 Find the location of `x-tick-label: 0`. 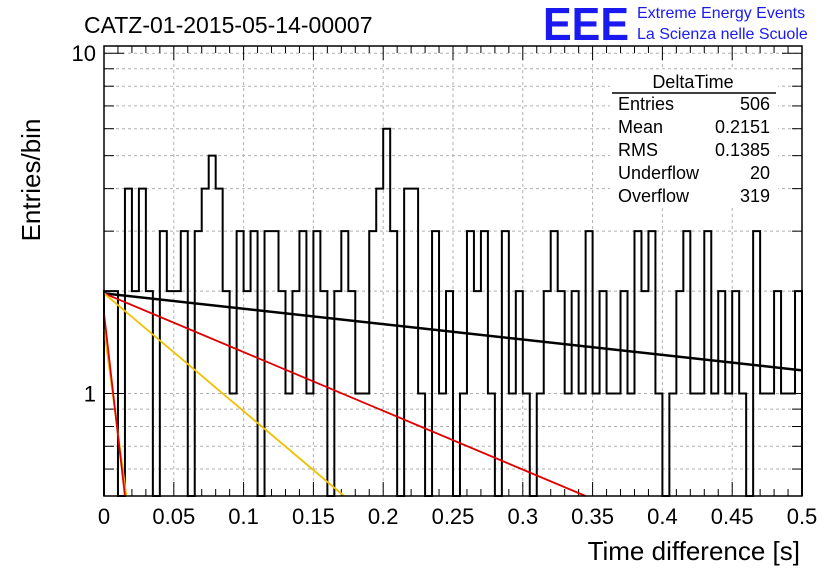

x-tick-label: 0 is located at coordinates (104, 516).